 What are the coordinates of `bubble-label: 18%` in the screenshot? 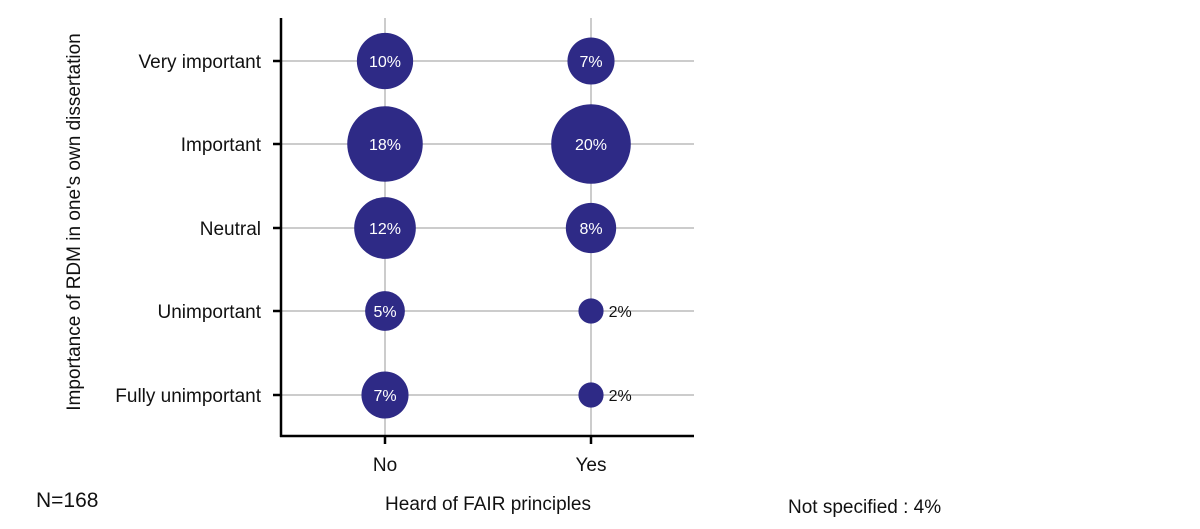 It's located at (385, 145).